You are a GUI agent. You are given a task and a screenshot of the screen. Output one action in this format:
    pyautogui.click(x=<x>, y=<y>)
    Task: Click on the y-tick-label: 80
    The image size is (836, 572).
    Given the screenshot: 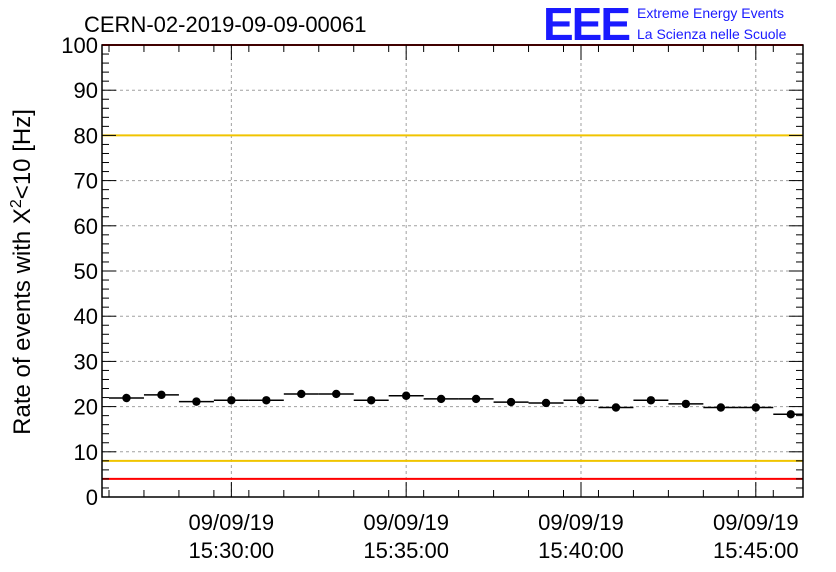 What is the action you would take?
    pyautogui.click(x=86, y=135)
    